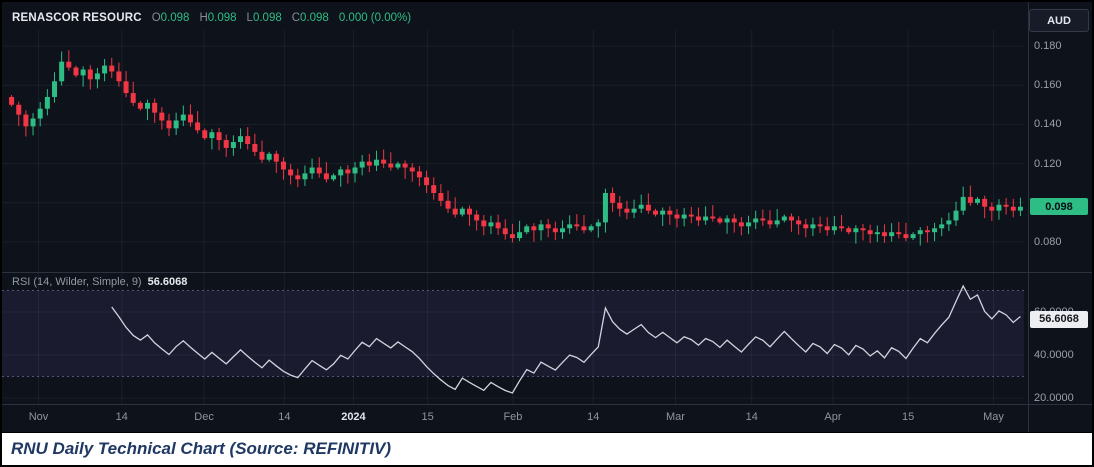 The width and height of the screenshot is (1094, 467). Describe the element at coordinates (156, 18) in the screenshot. I see `open-key: O` at that location.